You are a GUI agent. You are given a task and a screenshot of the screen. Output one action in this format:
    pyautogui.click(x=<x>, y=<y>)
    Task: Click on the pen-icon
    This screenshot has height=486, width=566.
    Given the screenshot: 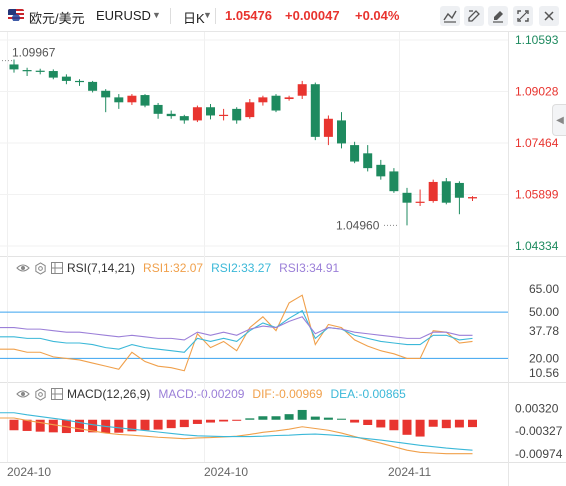 What is the action you would take?
    pyautogui.click(x=498, y=16)
    